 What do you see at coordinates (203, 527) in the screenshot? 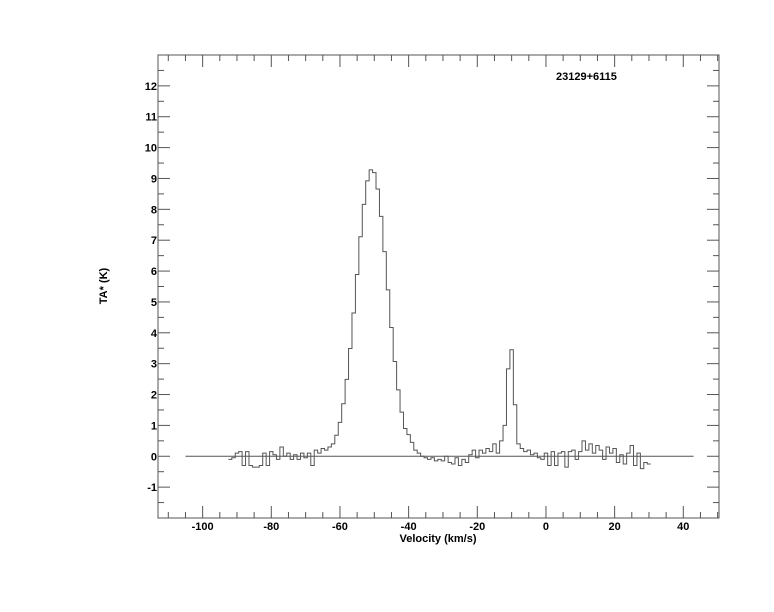
I see `x-tick-label: -100` at bounding box center [203, 527].